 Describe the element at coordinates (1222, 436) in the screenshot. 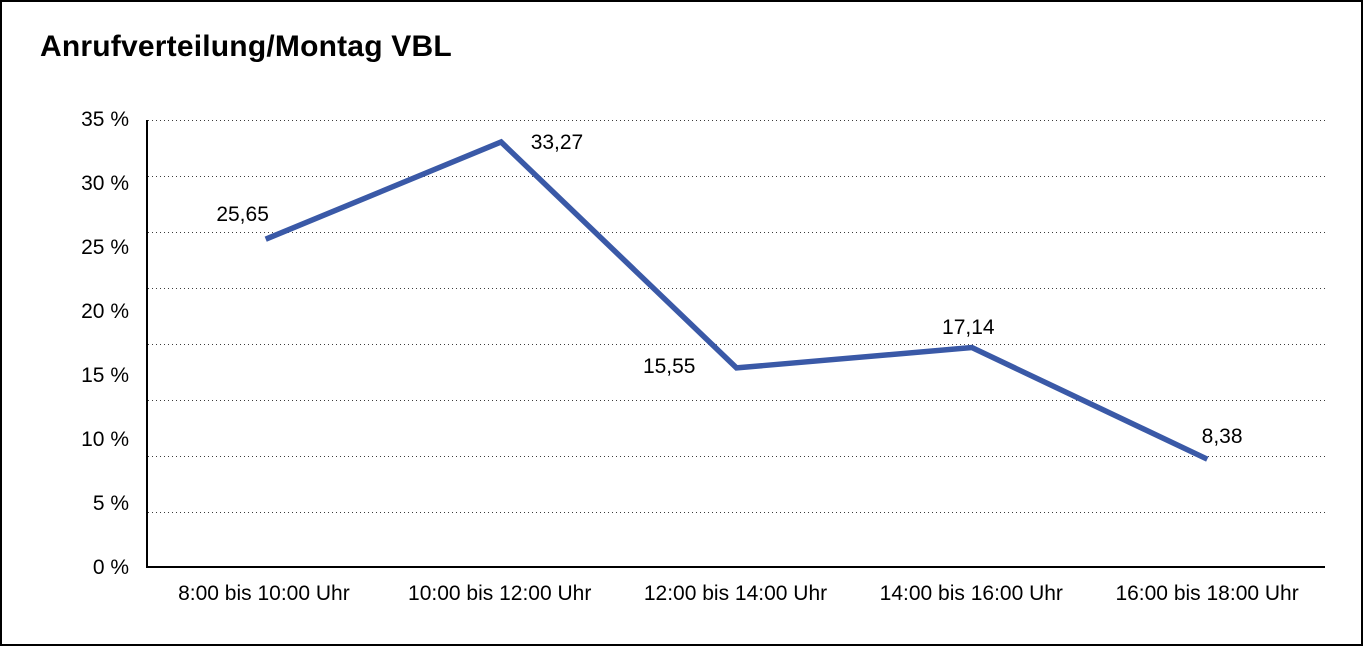

I see `data-point-label: 8,38` at that location.